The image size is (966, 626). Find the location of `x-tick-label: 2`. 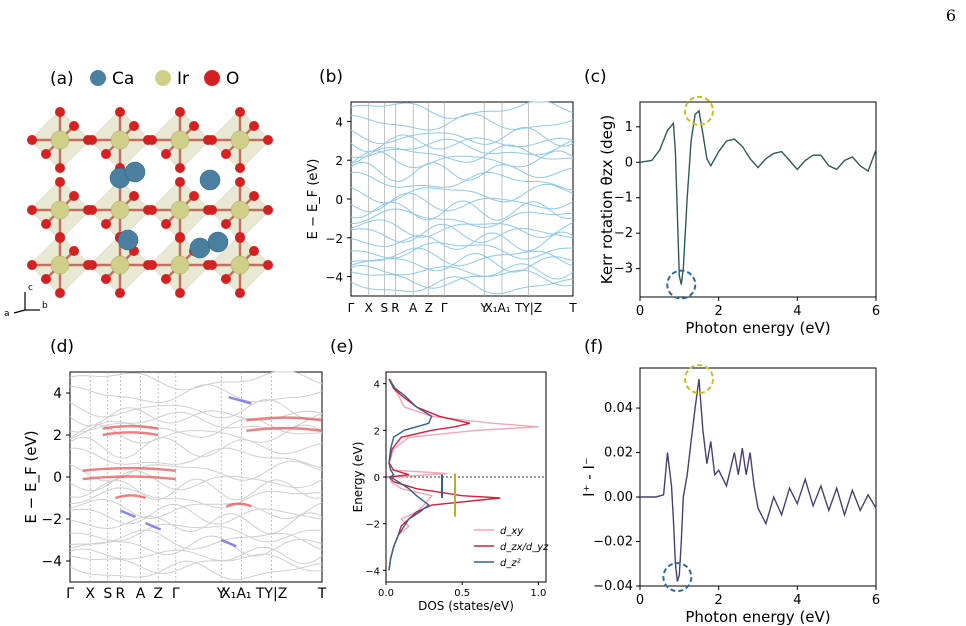

x-tick-label: 2 is located at coordinates (719, 600).